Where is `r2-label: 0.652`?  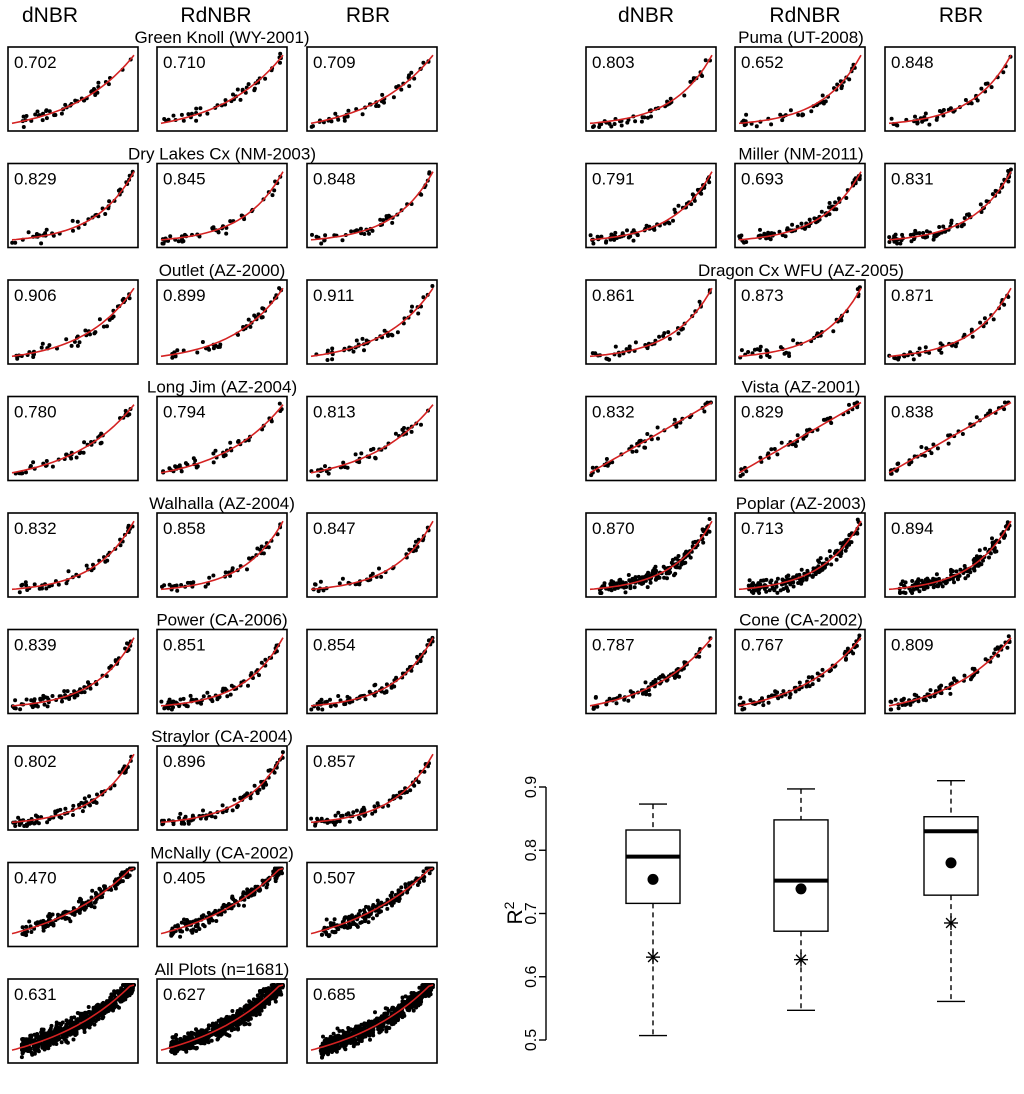 r2-label: 0.652 is located at coordinates (762, 62).